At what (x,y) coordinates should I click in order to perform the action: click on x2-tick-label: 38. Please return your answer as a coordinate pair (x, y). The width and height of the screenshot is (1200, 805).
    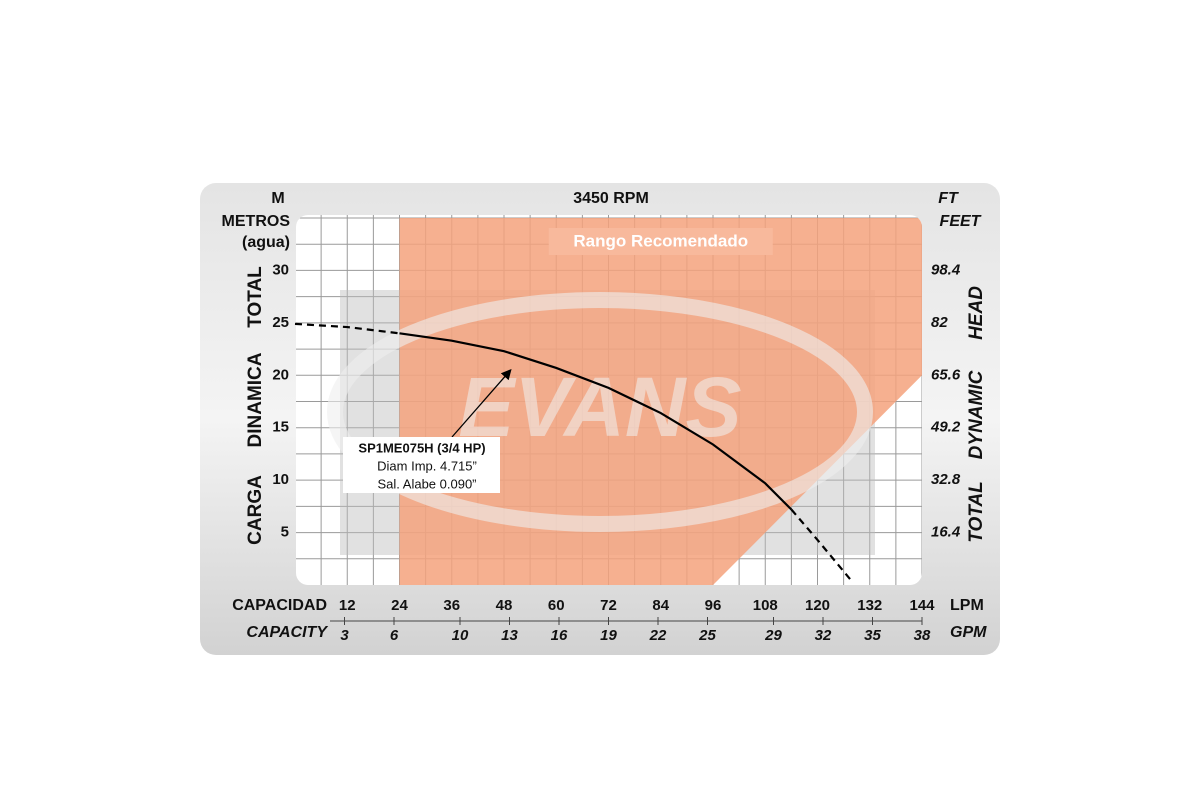
    Looking at the image, I should click on (922, 635).